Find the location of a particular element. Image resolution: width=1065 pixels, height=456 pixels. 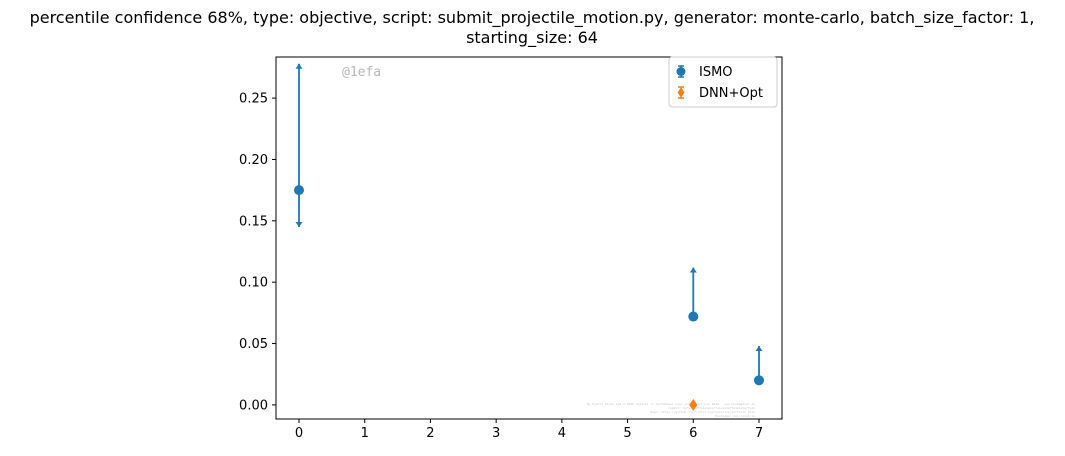

x-axis-ticks: 0 1 2 3 4 5 6 7 is located at coordinates (529, 430).